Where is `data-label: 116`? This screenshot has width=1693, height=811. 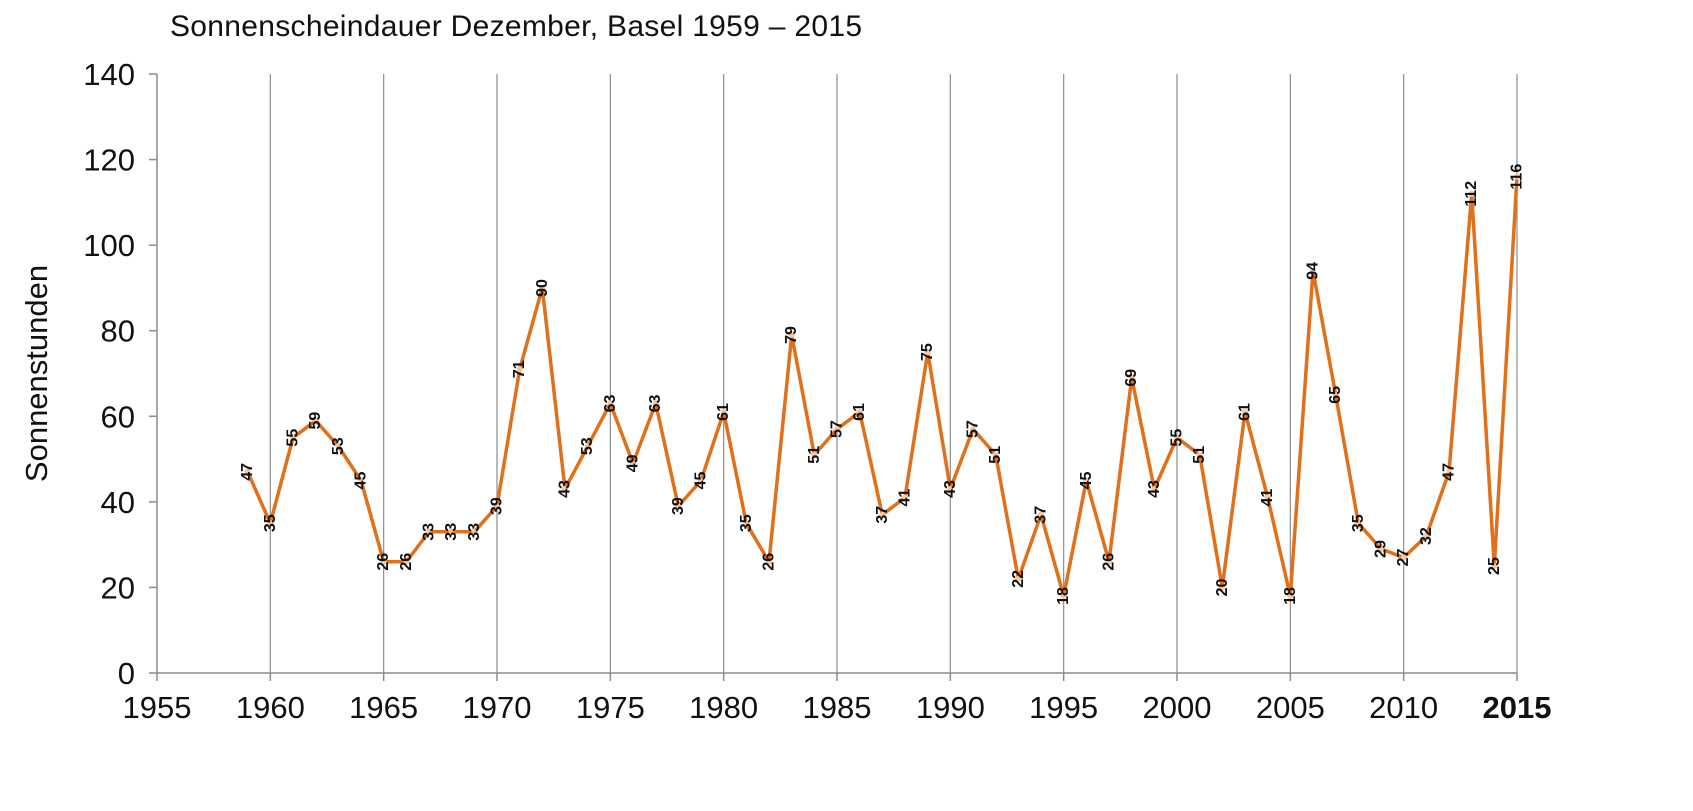
data-label: 116 is located at coordinates (1517, 177).